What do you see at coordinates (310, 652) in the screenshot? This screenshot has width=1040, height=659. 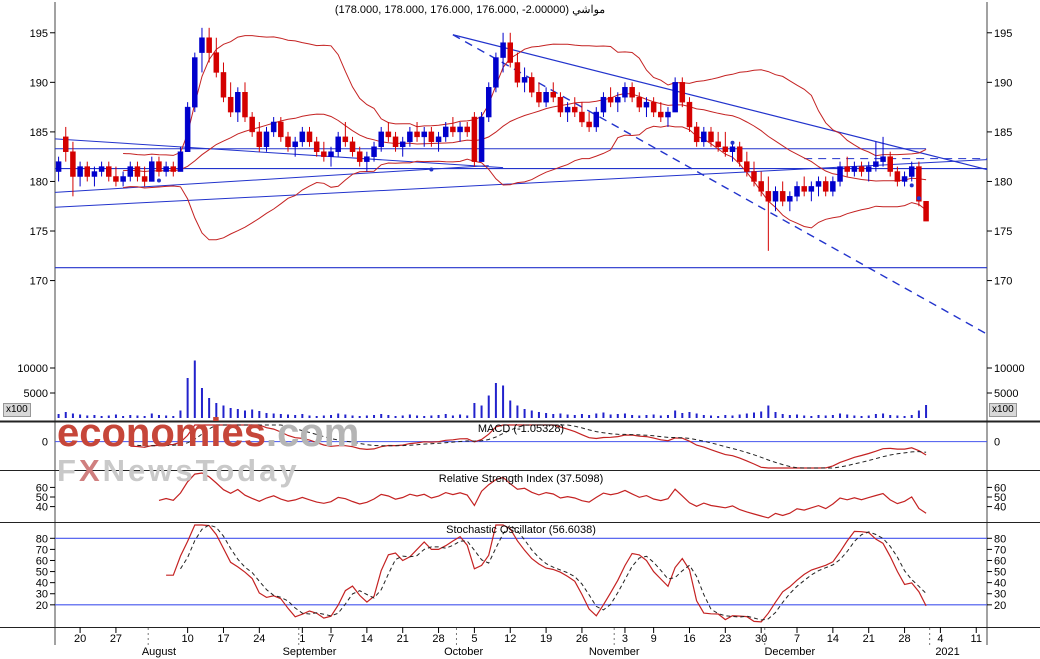 I see `month-label: September` at bounding box center [310, 652].